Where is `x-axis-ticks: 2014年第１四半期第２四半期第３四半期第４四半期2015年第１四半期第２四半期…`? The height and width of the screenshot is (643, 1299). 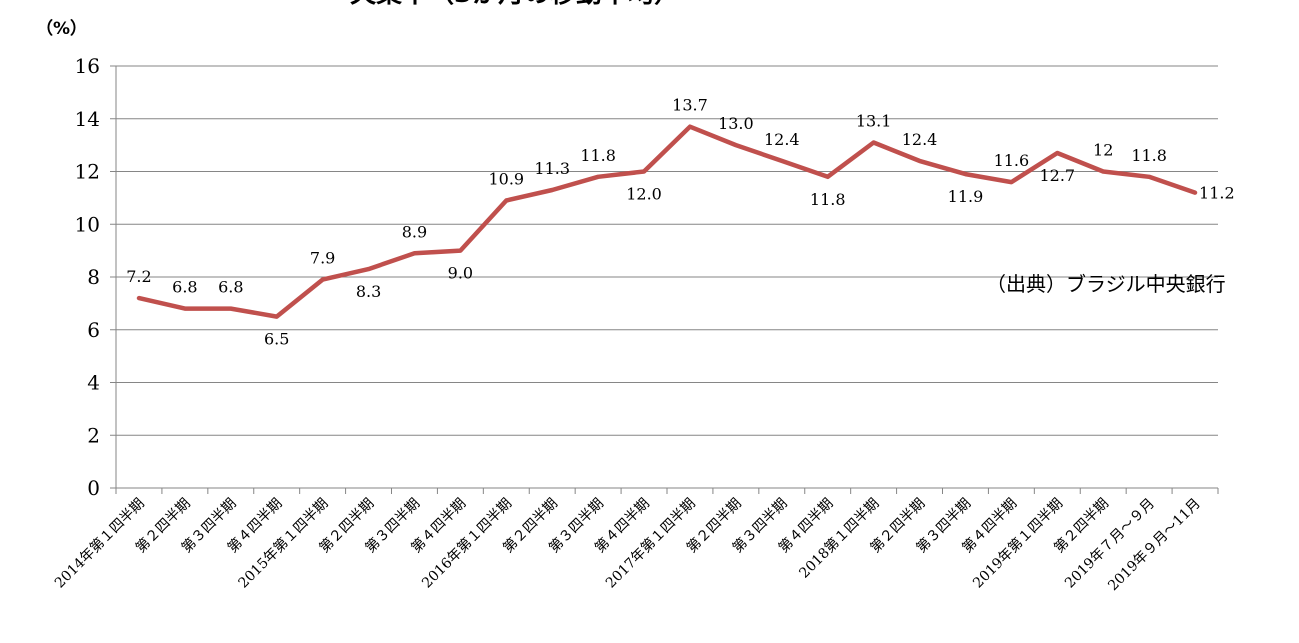 x-axis-ticks: 2014年第１四半期第２四半期第３四半期第４四半期2015年第１四半期第２四半期… is located at coordinates (635, 541).